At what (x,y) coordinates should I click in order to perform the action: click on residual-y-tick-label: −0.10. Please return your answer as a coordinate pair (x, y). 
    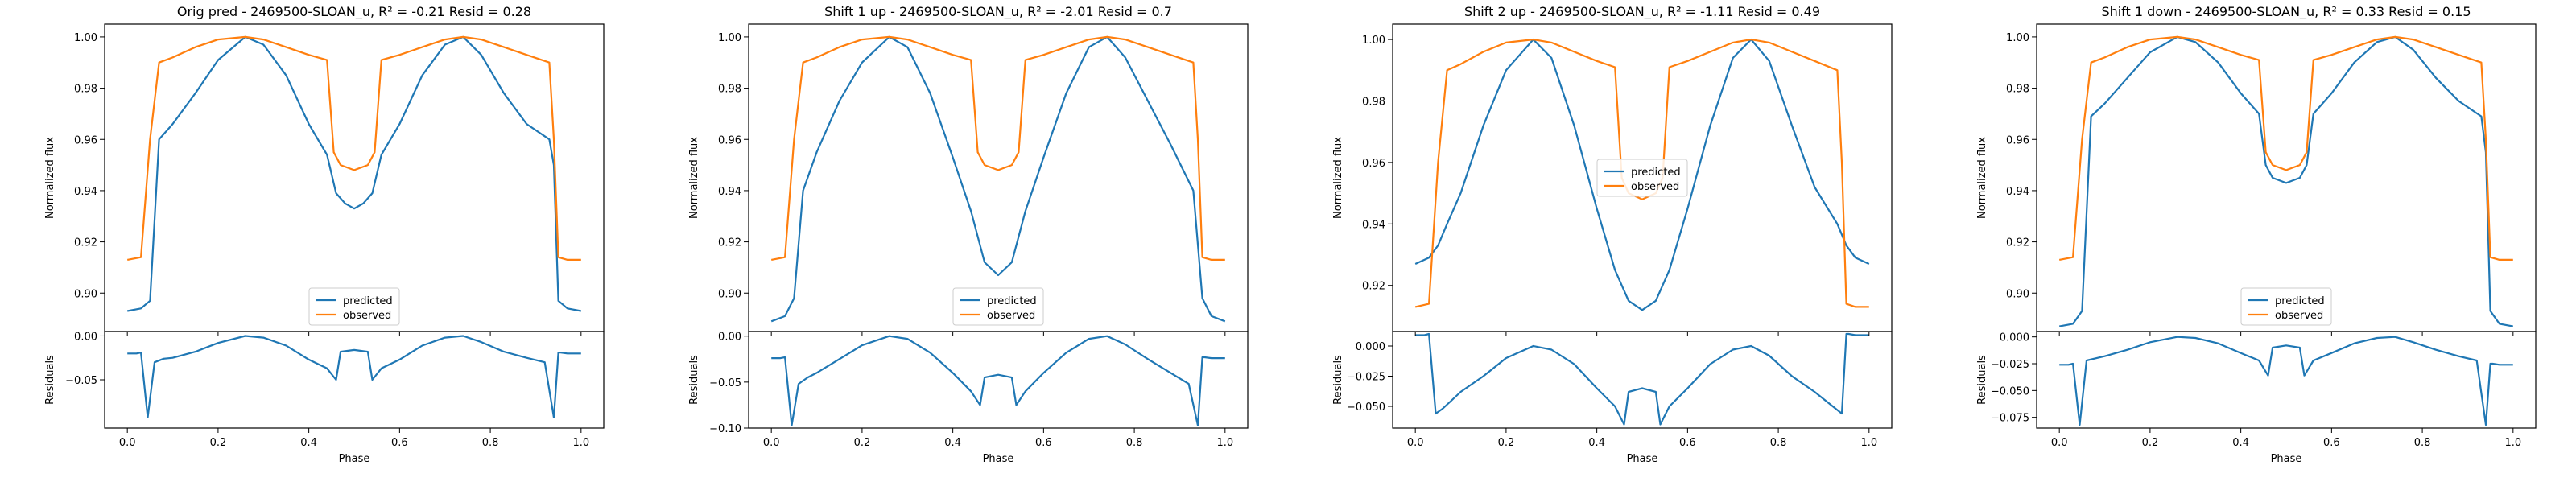
    Looking at the image, I should click on (725, 429).